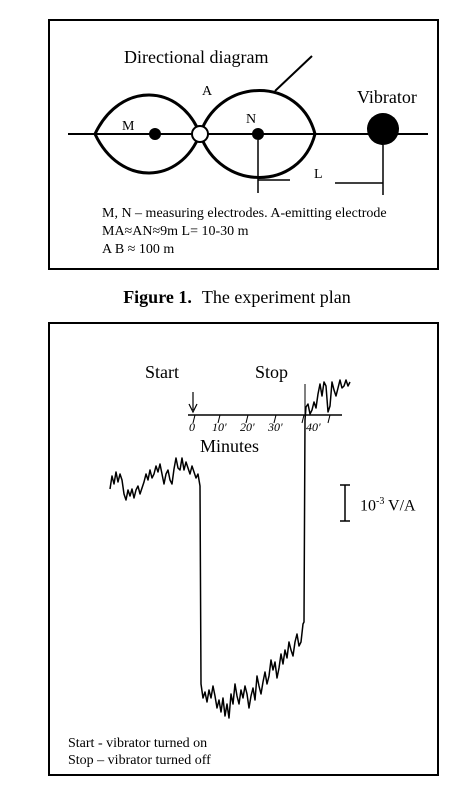 This screenshot has width=474, height=788. What do you see at coordinates (368, 506) in the screenshot?
I see `scale-base: 10` at bounding box center [368, 506].